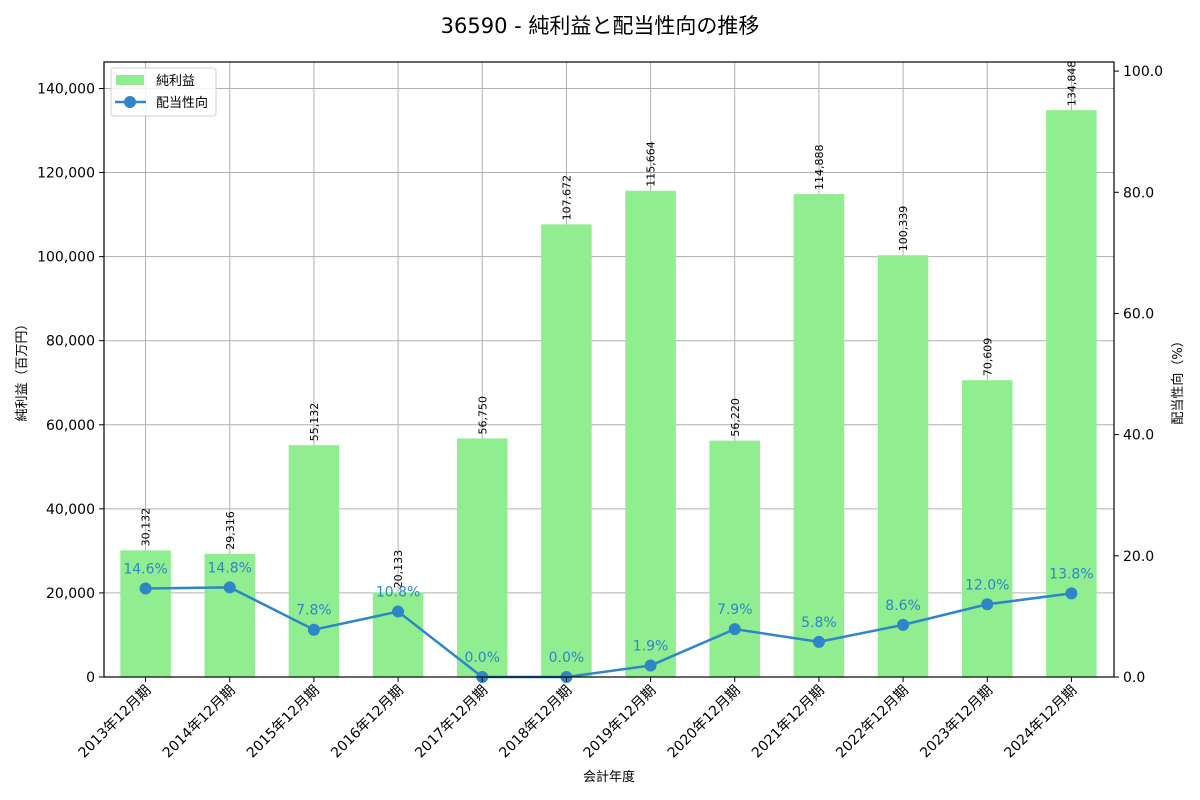  I want to click on bar-value-label: 20,133, so click(398, 569).